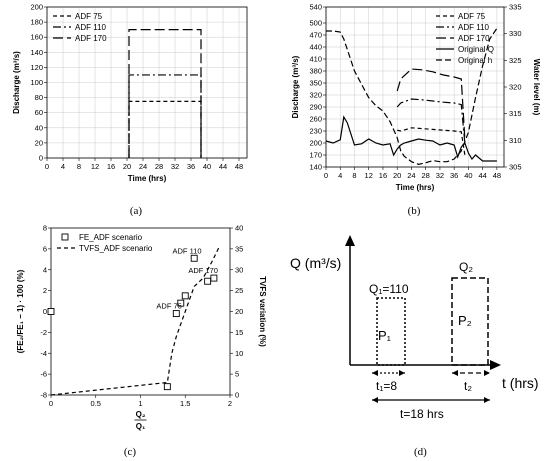 This screenshot has height=461, width=550. I want to click on y-axis-label: (FE₂/FE₁ − 1) · 100 (%), so click(20, 311).